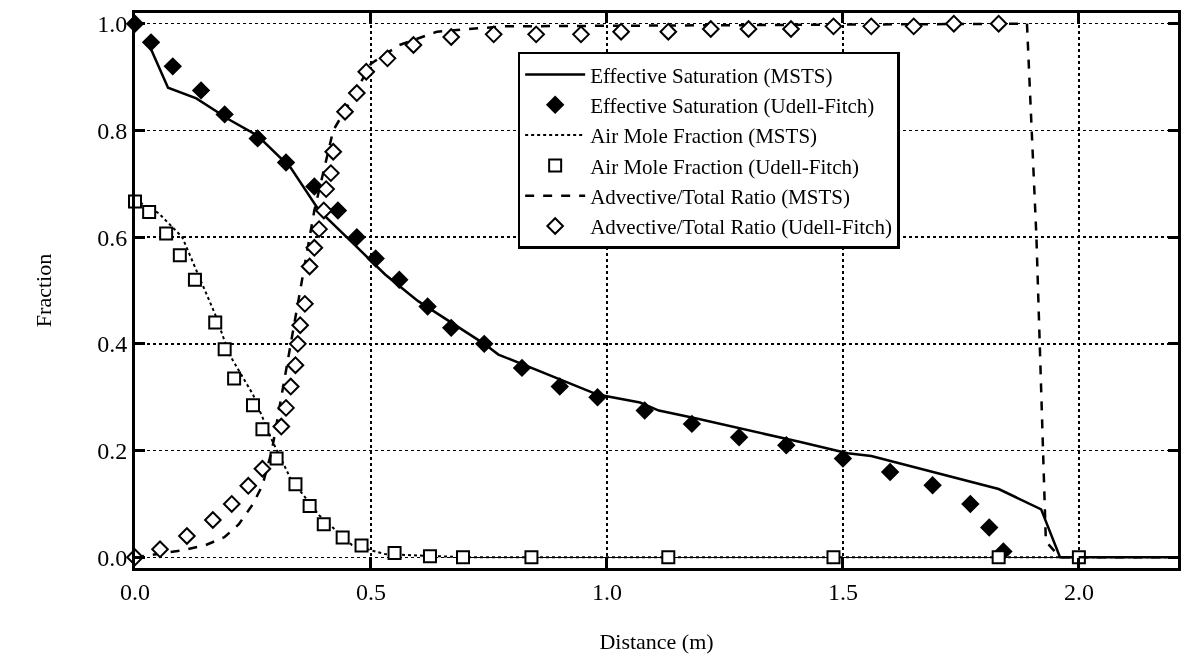 This screenshot has width=1191, height=668. I want to click on y-tick-label: 0.6, so click(112, 237).